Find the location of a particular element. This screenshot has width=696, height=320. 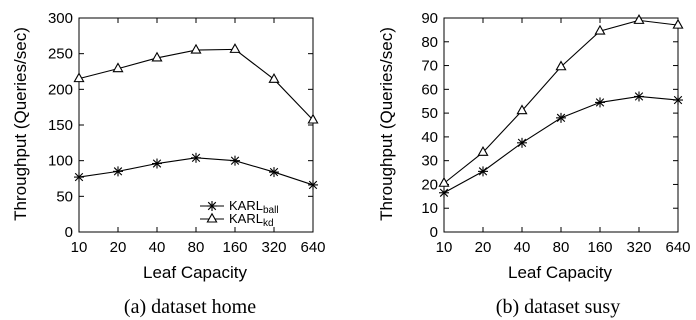

chart-susy-ytick-label: 0 is located at coordinates (434, 232).